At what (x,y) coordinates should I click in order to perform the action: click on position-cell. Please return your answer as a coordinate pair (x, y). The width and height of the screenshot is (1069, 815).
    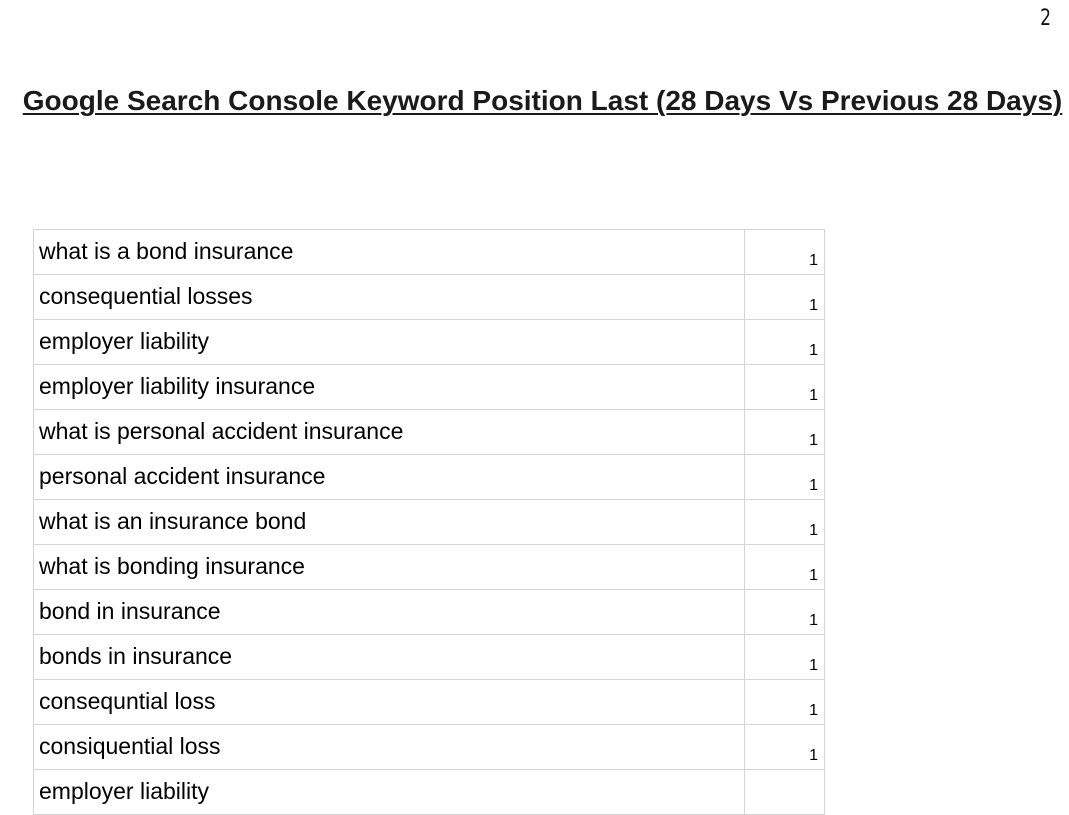
    Looking at the image, I should click on (784, 792).